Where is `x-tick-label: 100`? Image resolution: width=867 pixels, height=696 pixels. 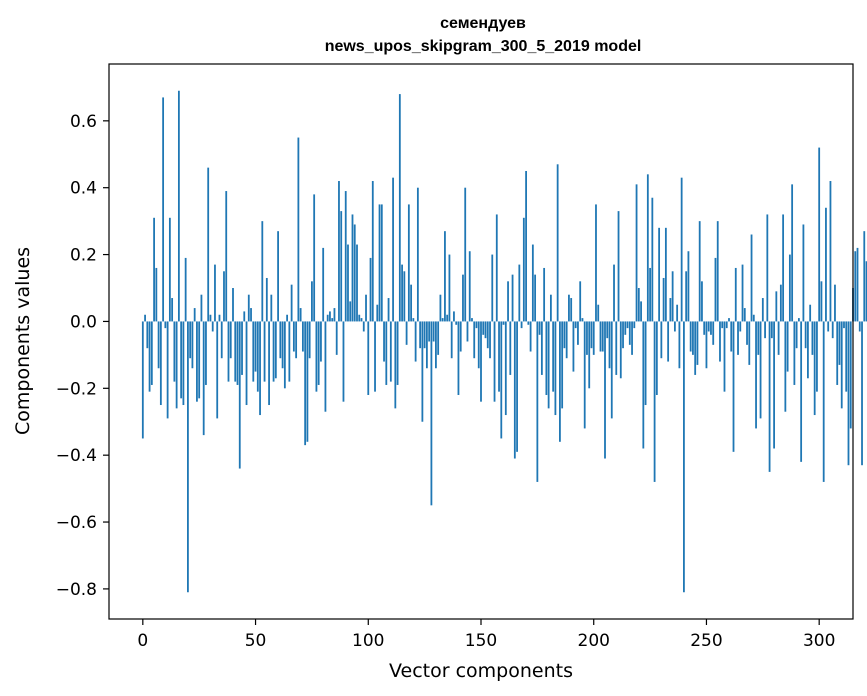
x-tick-label: 100 is located at coordinates (368, 641).